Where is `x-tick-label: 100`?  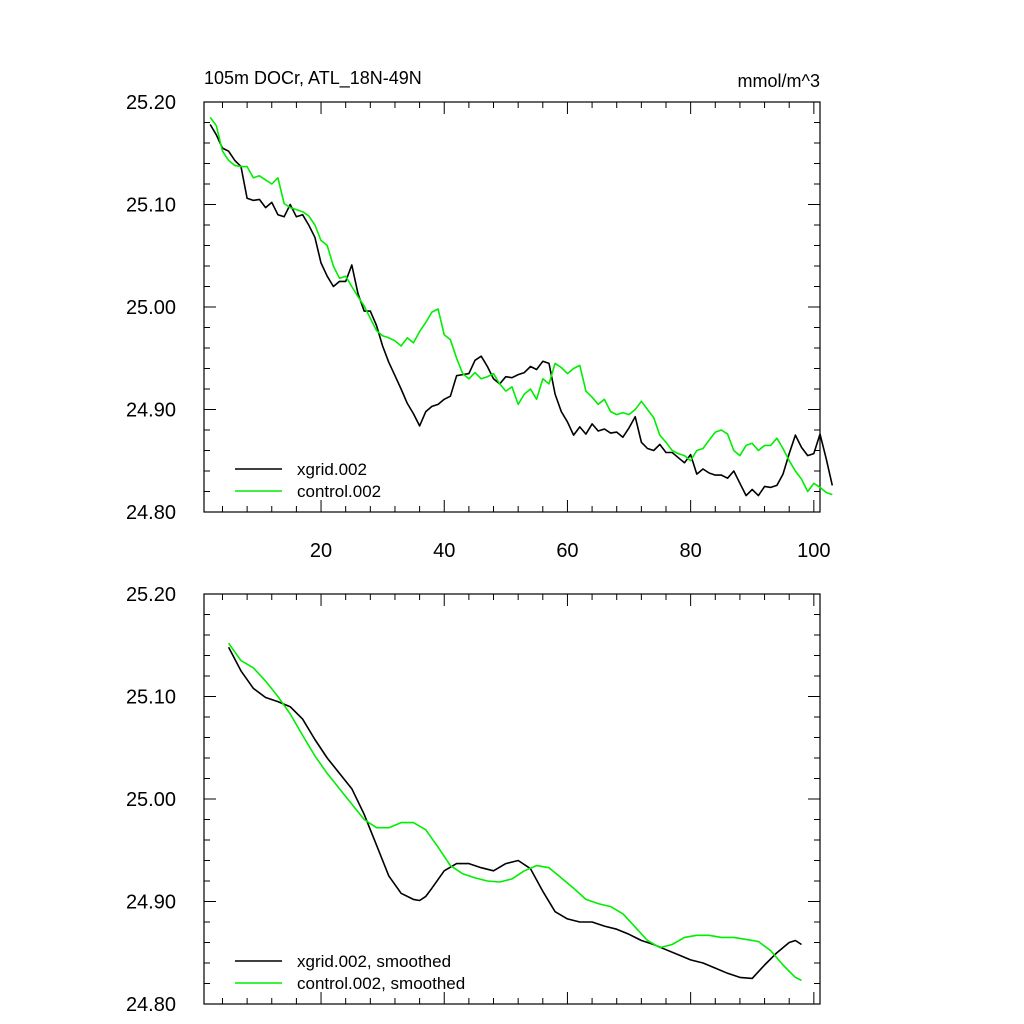 x-tick-label: 100 is located at coordinates (813, 551).